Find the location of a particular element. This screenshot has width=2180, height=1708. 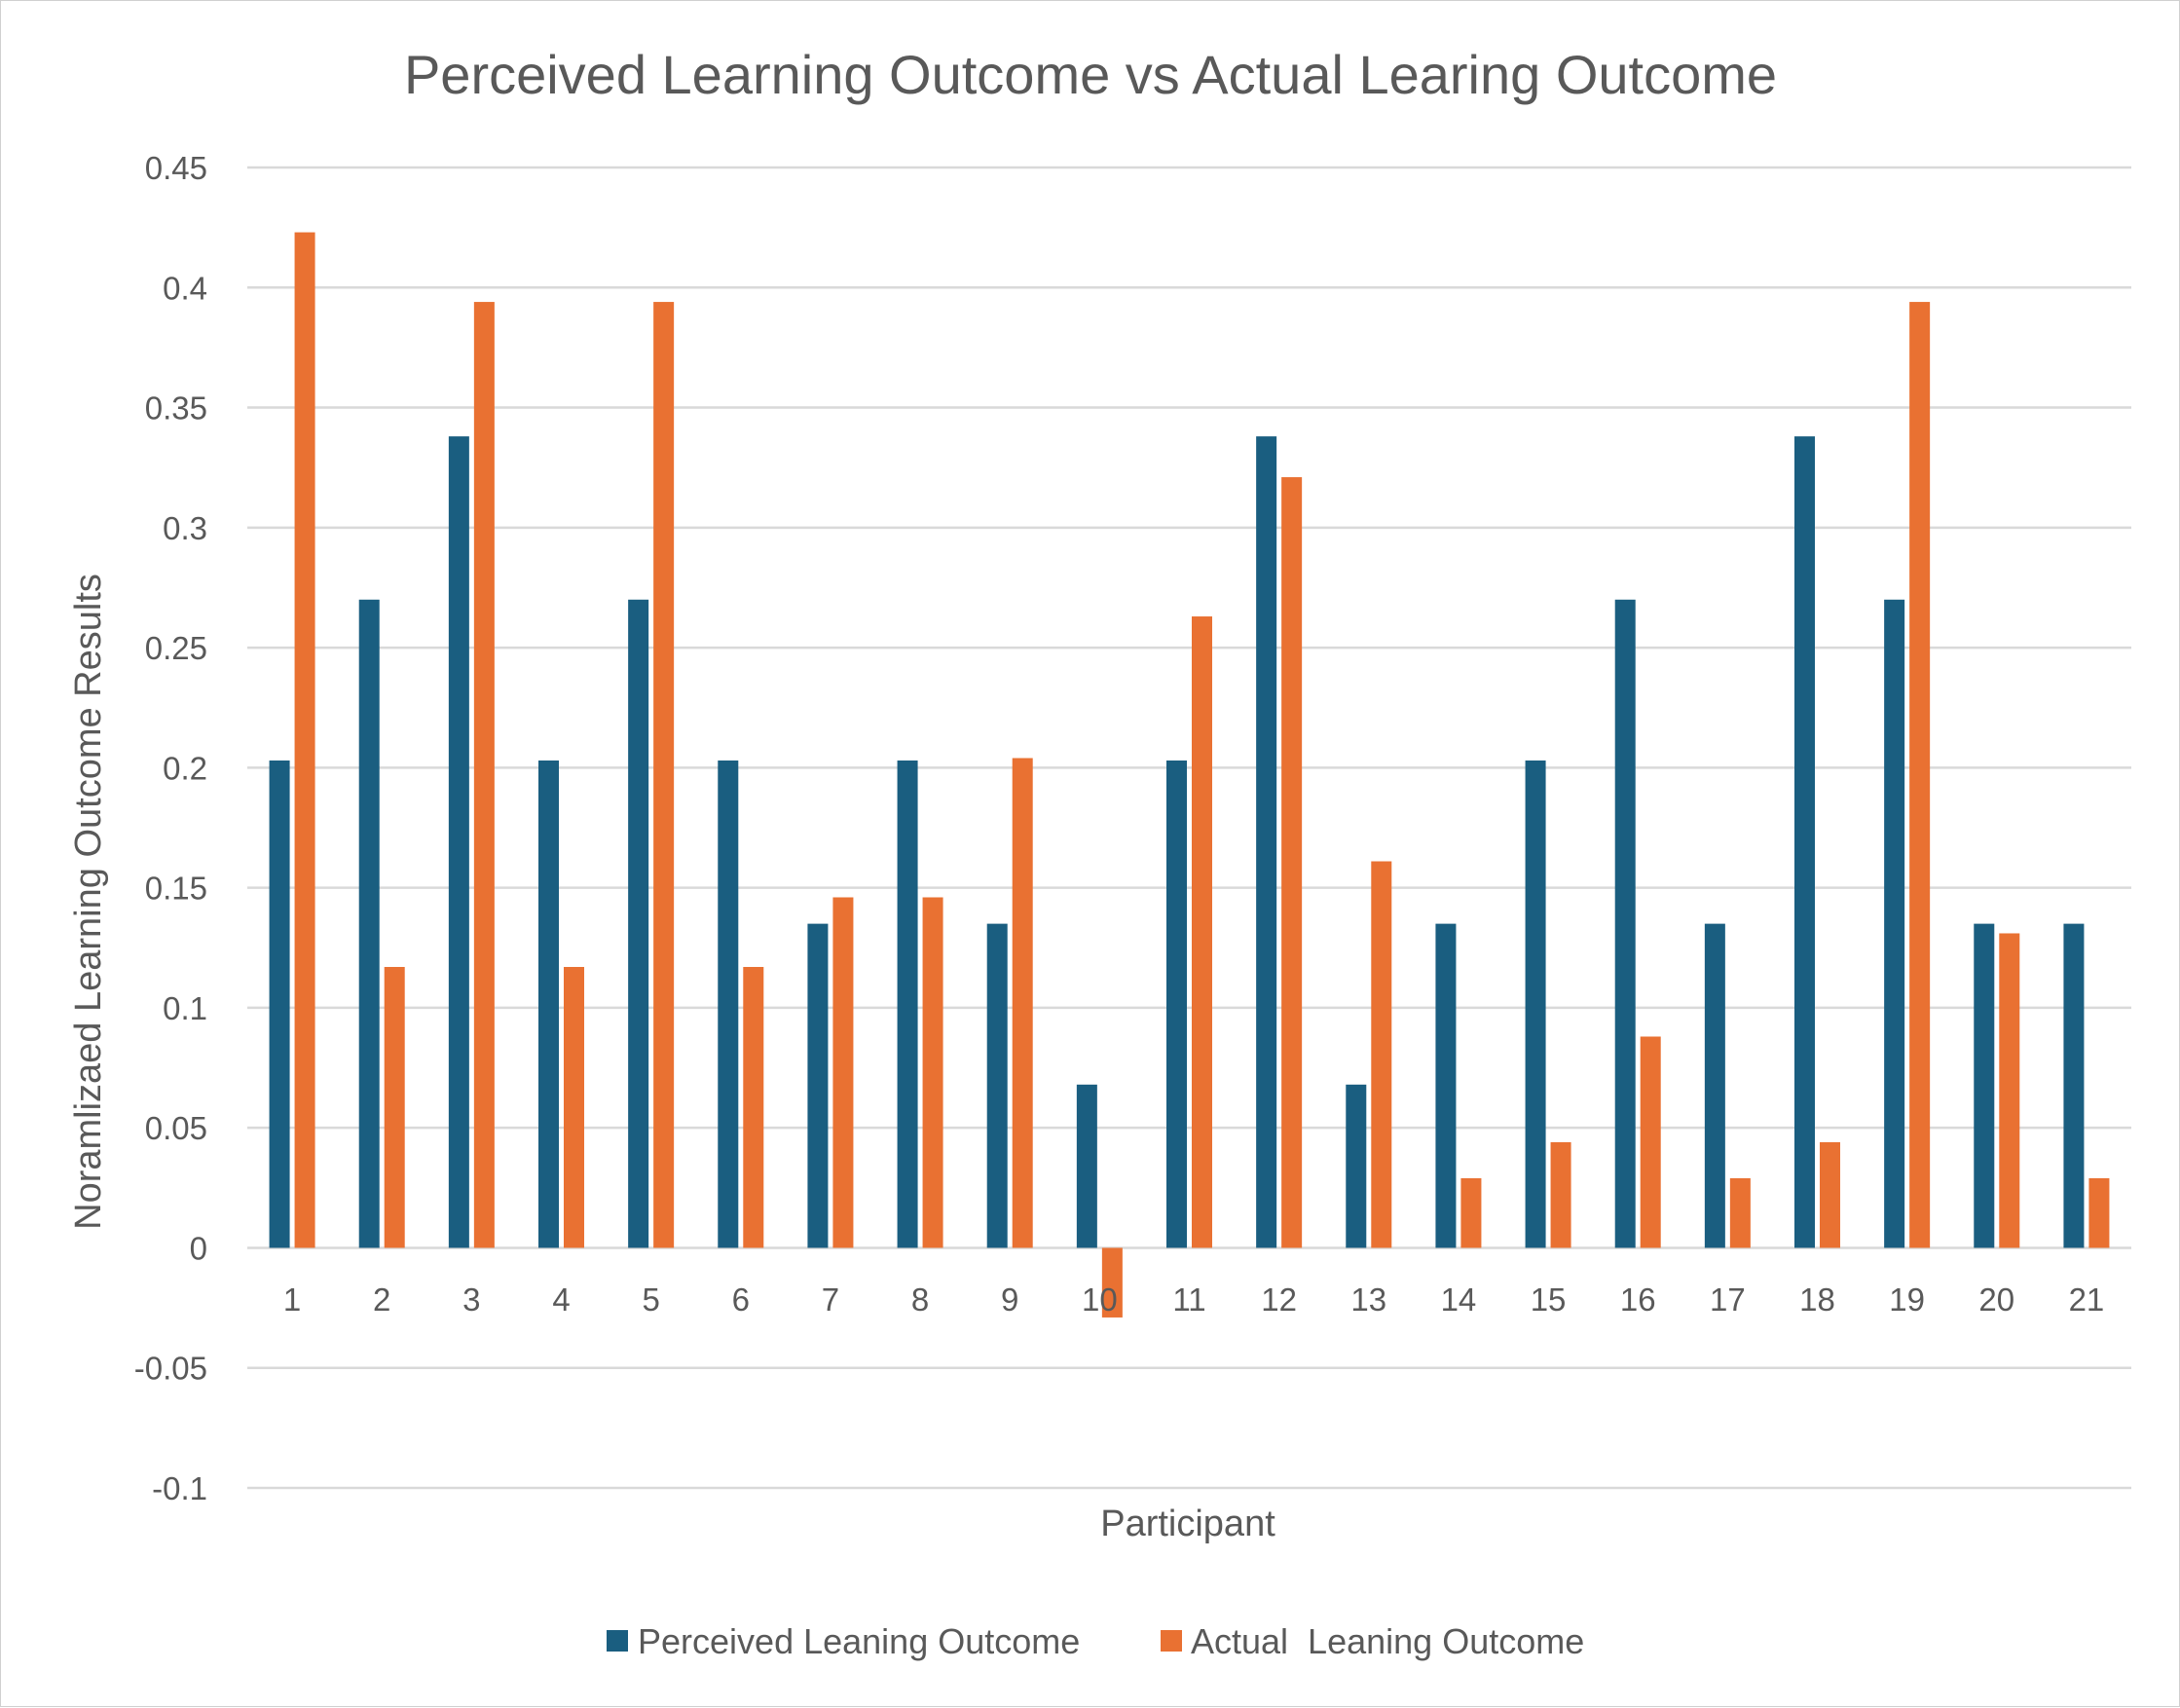

y-tick-label: 0.15 is located at coordinates (176, 889).